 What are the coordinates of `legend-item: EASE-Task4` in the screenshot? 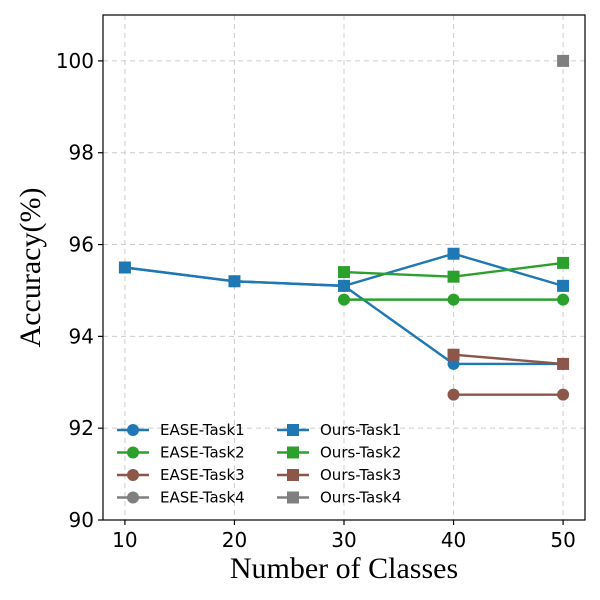 It's located at (181, 498).